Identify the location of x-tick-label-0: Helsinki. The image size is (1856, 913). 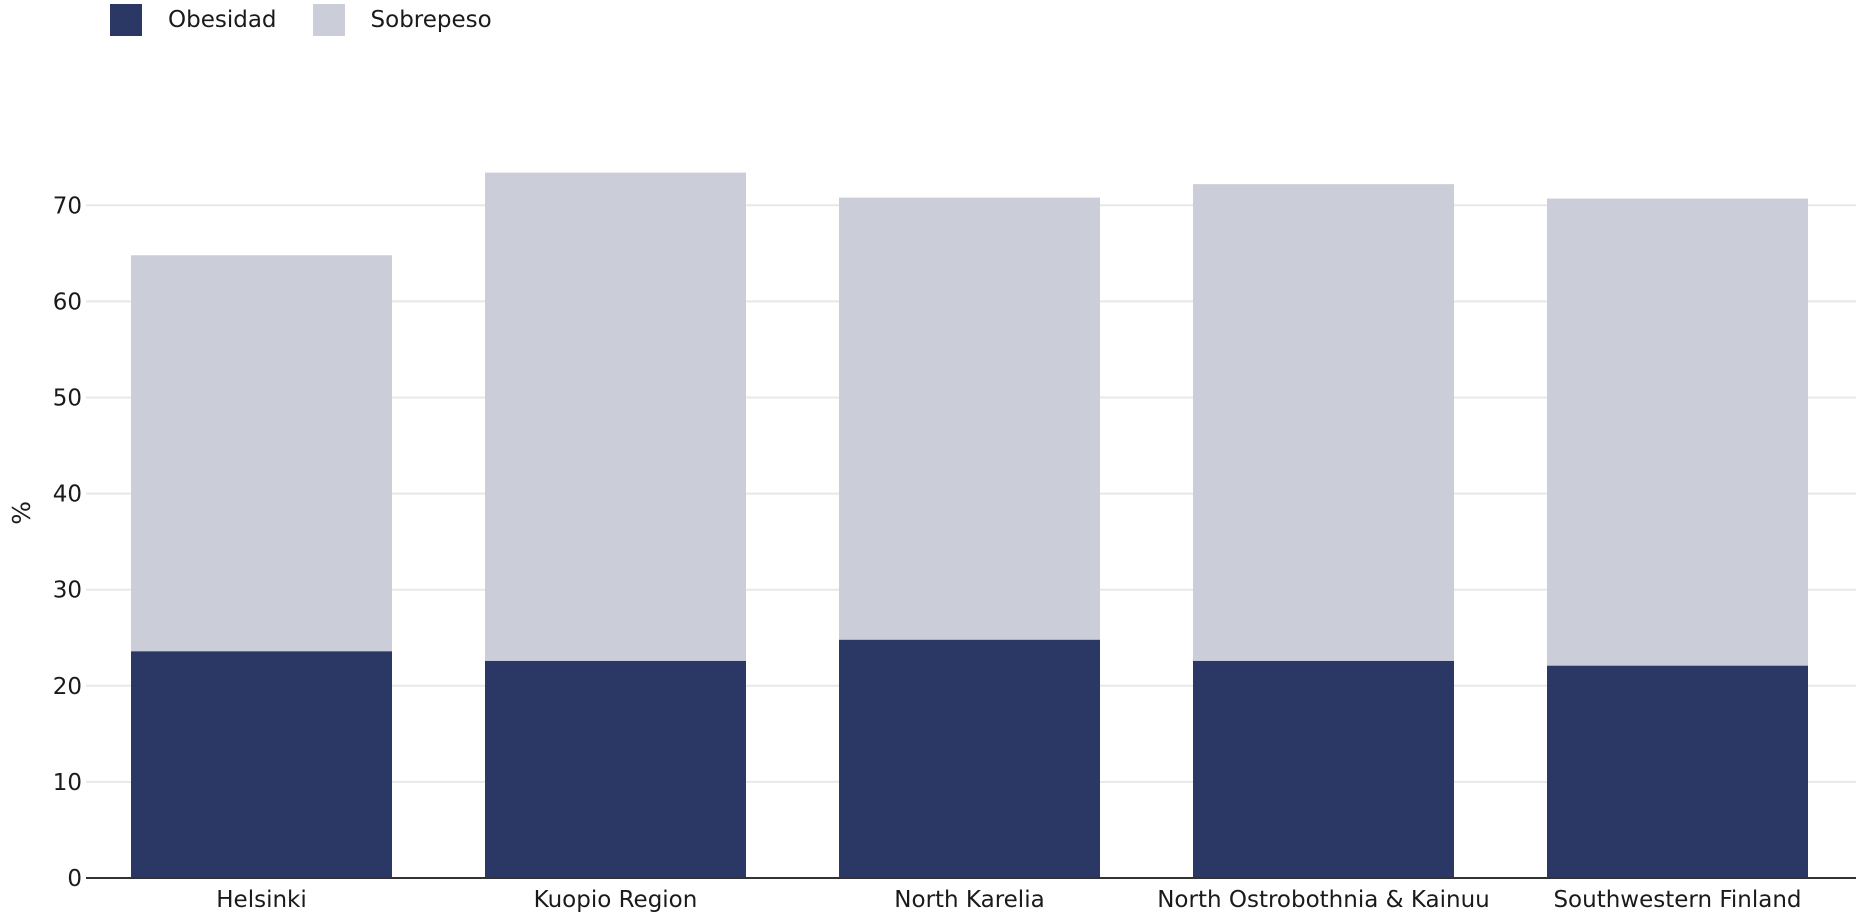
(261, 900).